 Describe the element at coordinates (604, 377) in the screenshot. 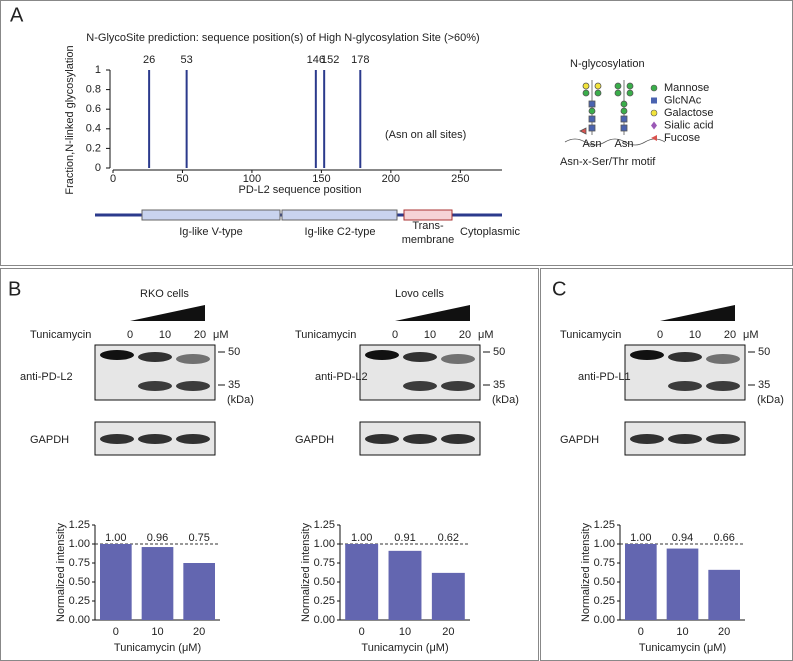

I see `antibody: anti-PD-L1` at that location.